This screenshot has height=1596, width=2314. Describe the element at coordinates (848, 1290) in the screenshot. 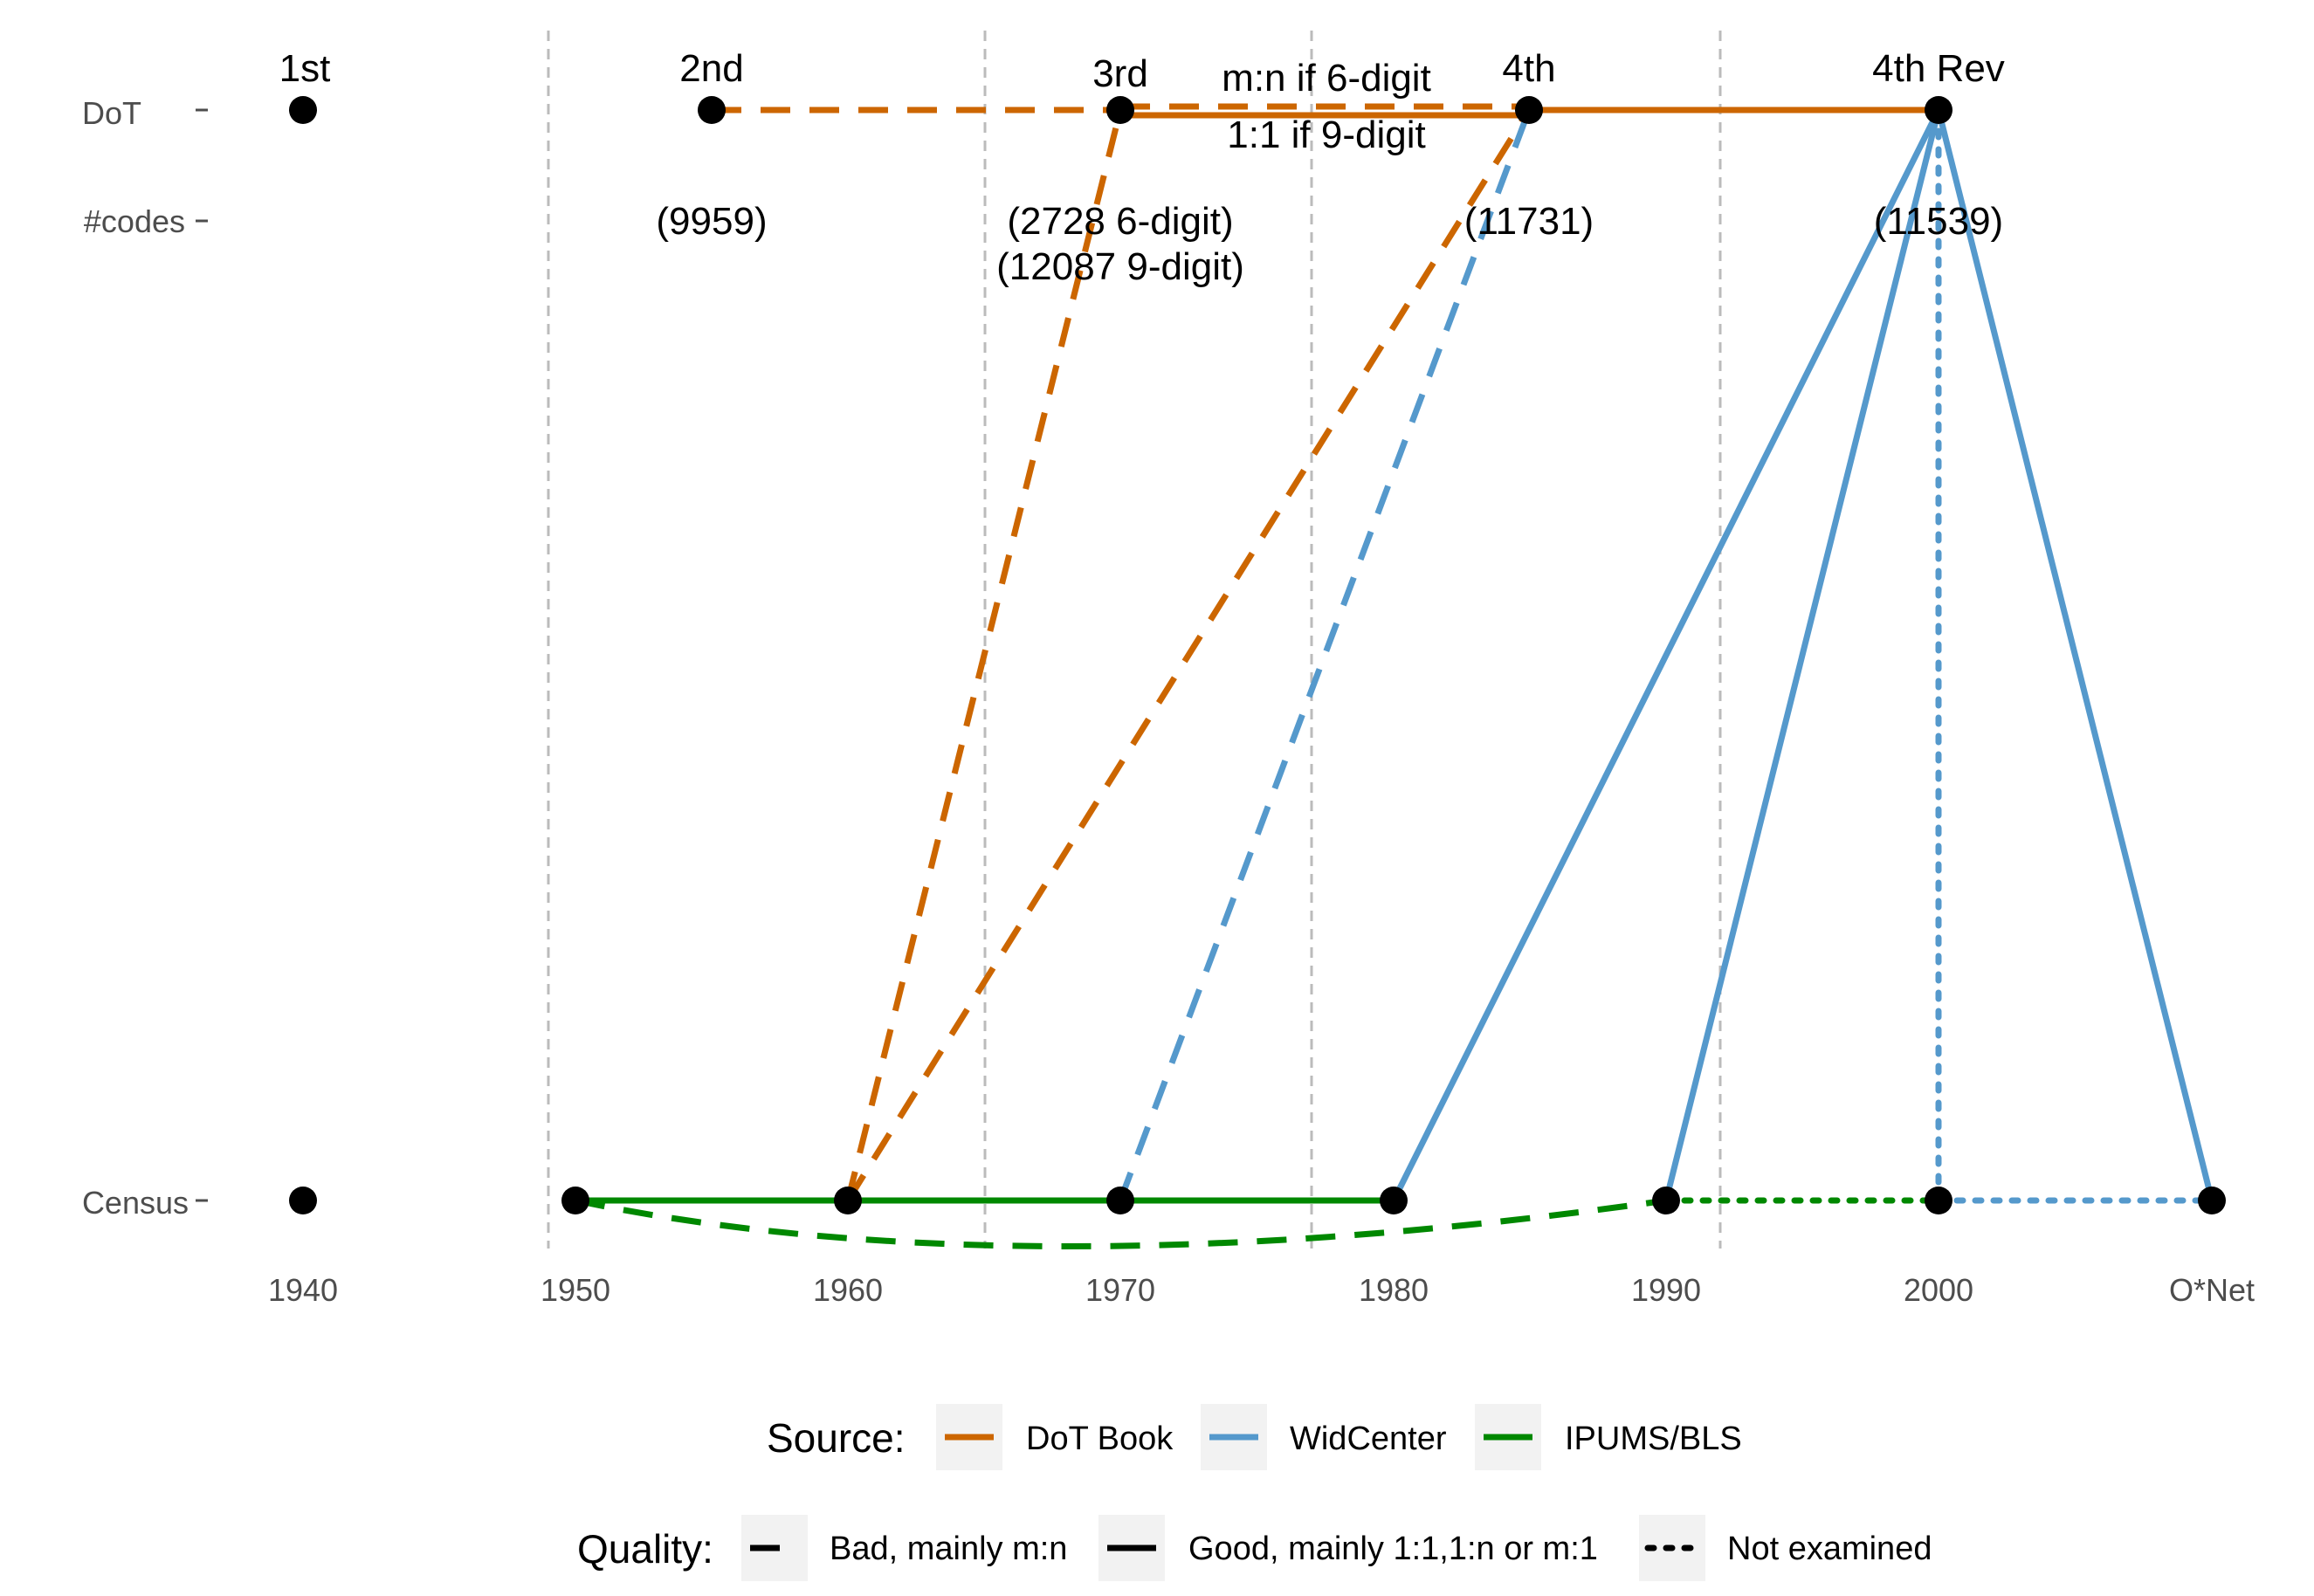

I see `x-tick-label: 1960` at that location.